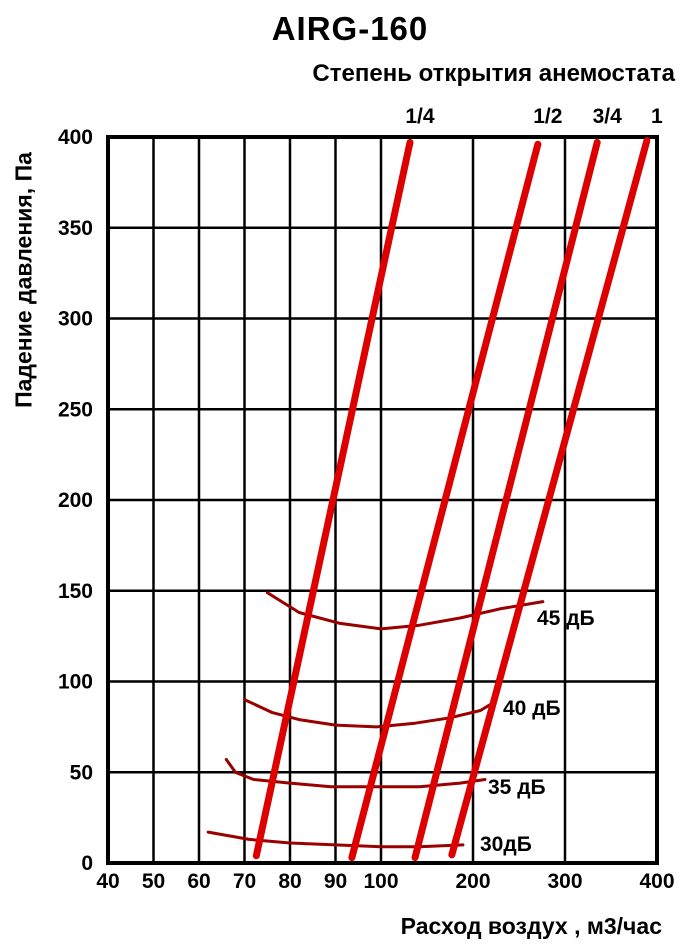  Describe the element at coordinates (87, 863) in the screenshot. I see `y-tick-label: 0` at that location.